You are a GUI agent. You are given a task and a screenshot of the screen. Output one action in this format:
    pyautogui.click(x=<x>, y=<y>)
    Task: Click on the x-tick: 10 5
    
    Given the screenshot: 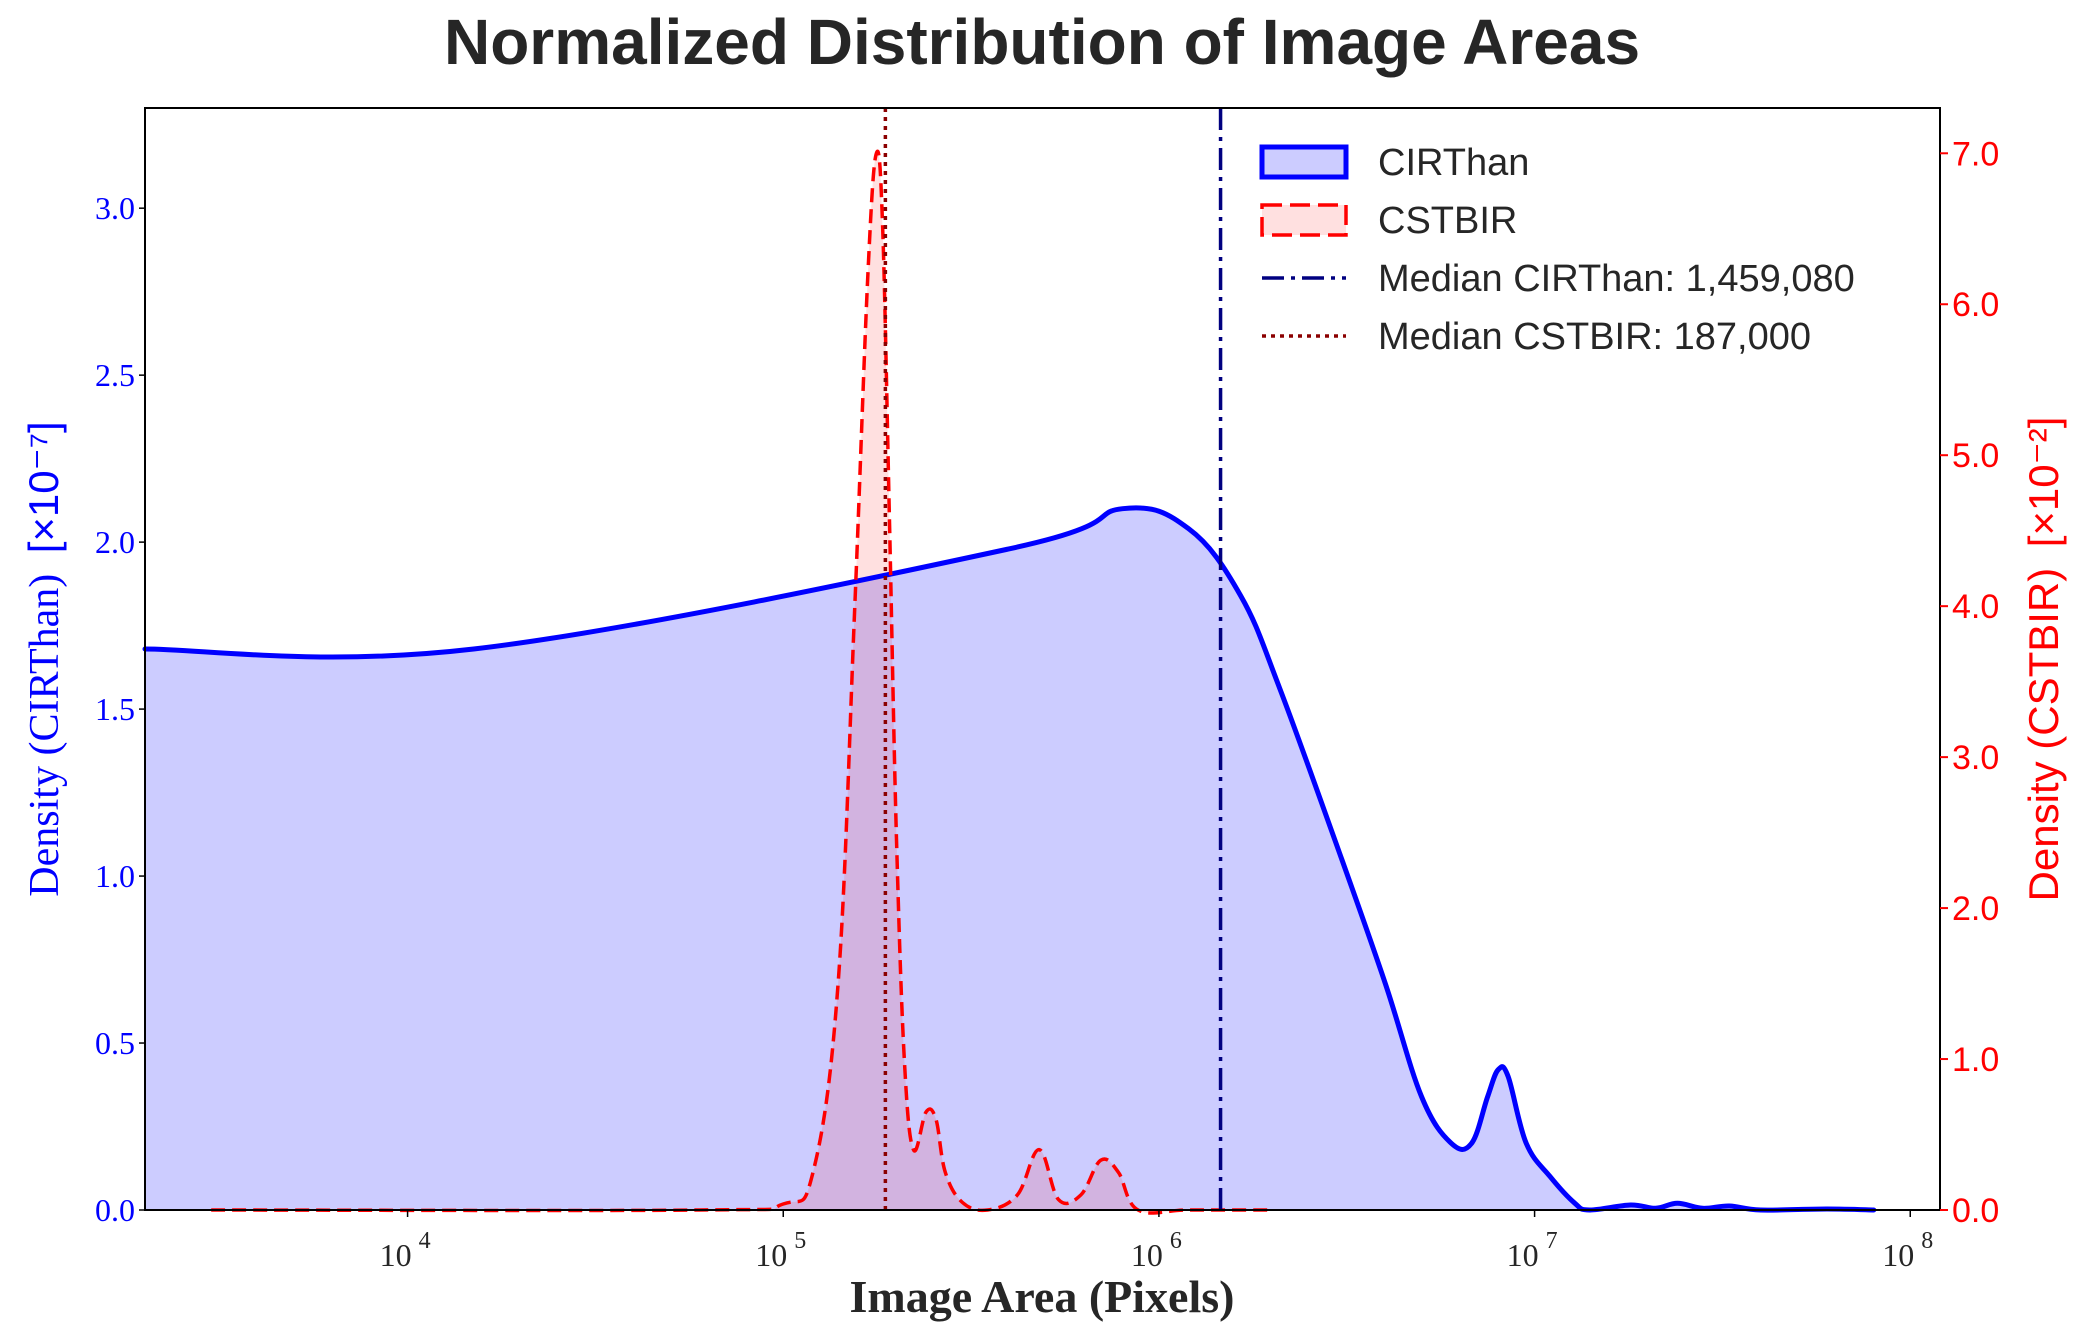 What is the action you would take?
    pyautogui.click(x=780, y=1241)
    